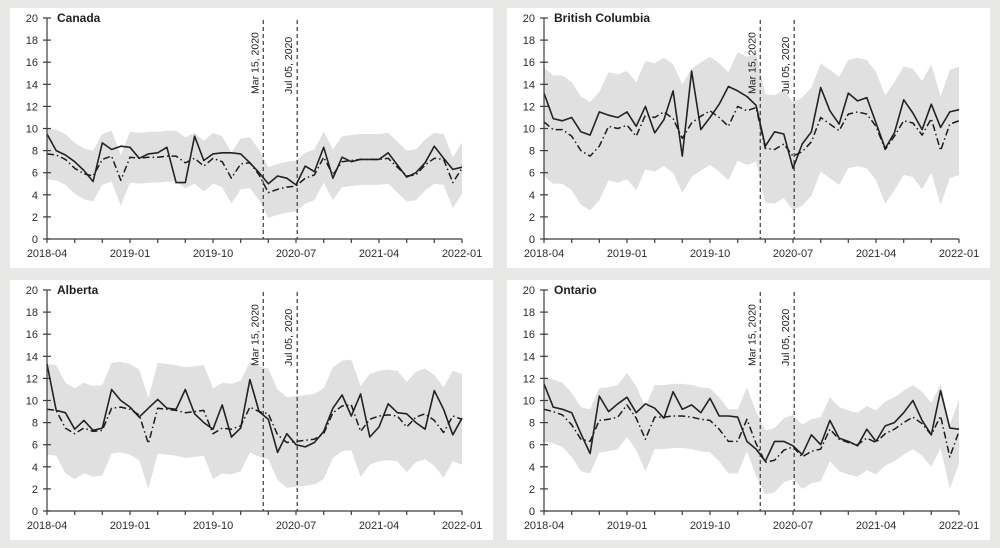  Describe the element at coordinates (602, 18) in the screenshot. I see `chart-title-british-columbia: British Columbia` at that location.